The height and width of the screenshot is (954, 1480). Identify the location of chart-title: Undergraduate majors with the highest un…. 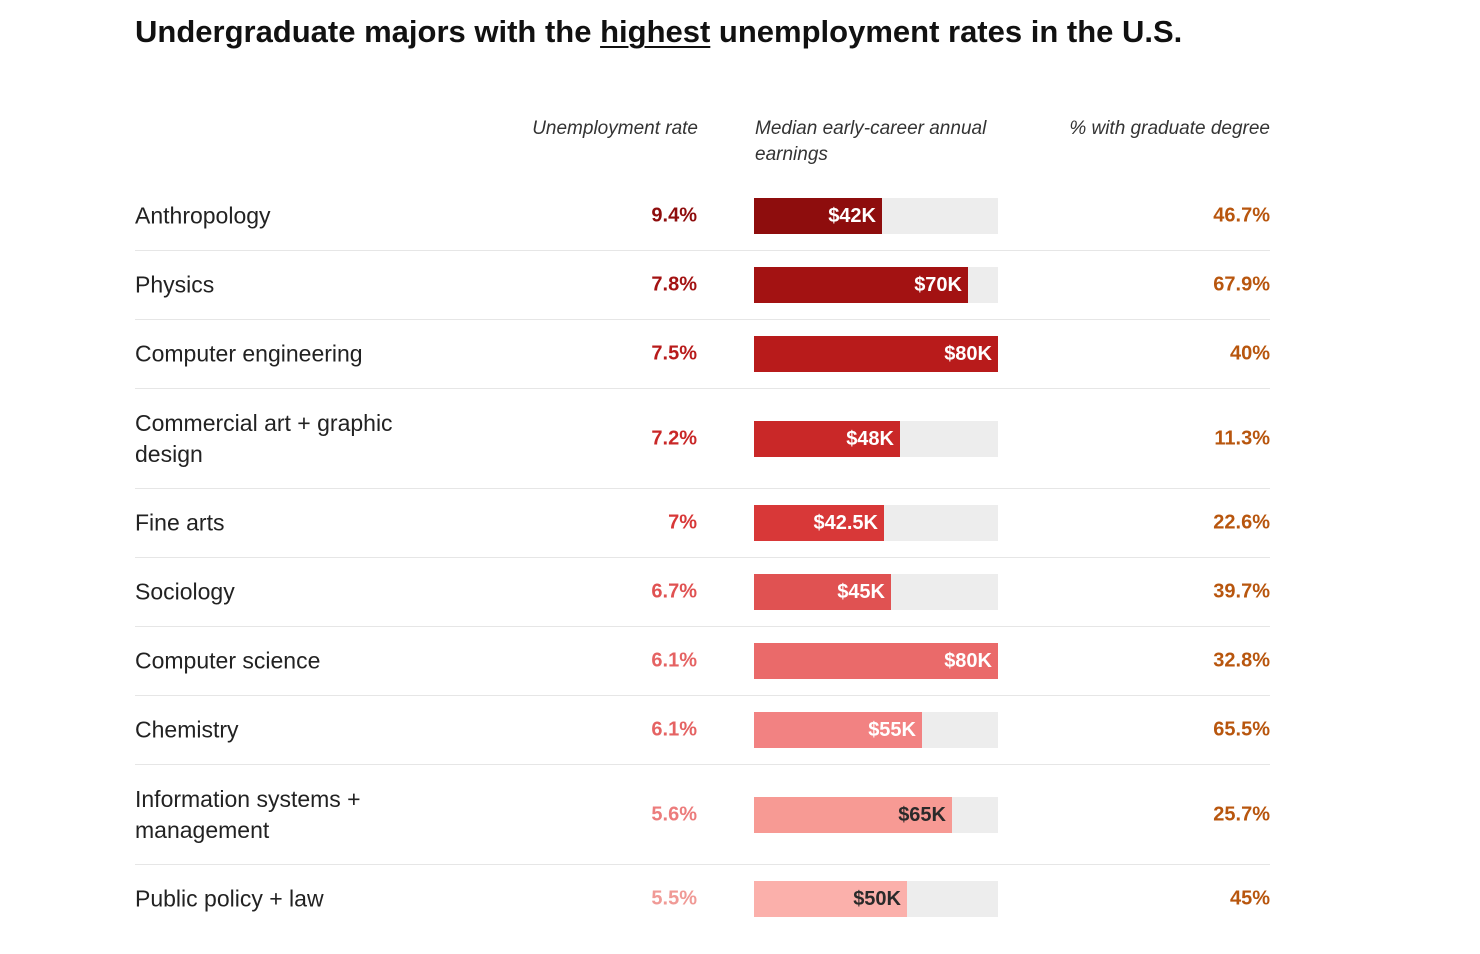
(658, 32).